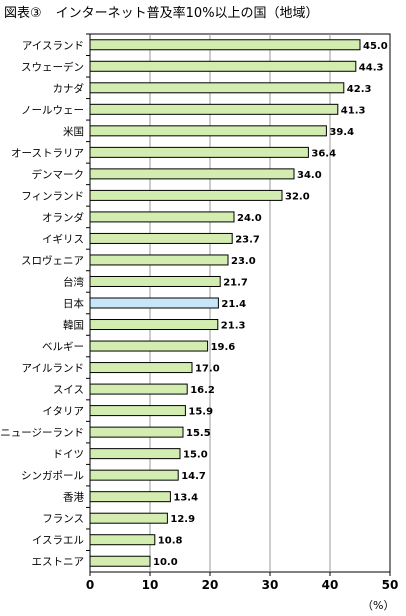 The width and height of the screenshot is (406, 616). What do you see at coordinates (170, 541) in the screenshot?
I see `value-label: 10.8` at bounding box center [170, 541].